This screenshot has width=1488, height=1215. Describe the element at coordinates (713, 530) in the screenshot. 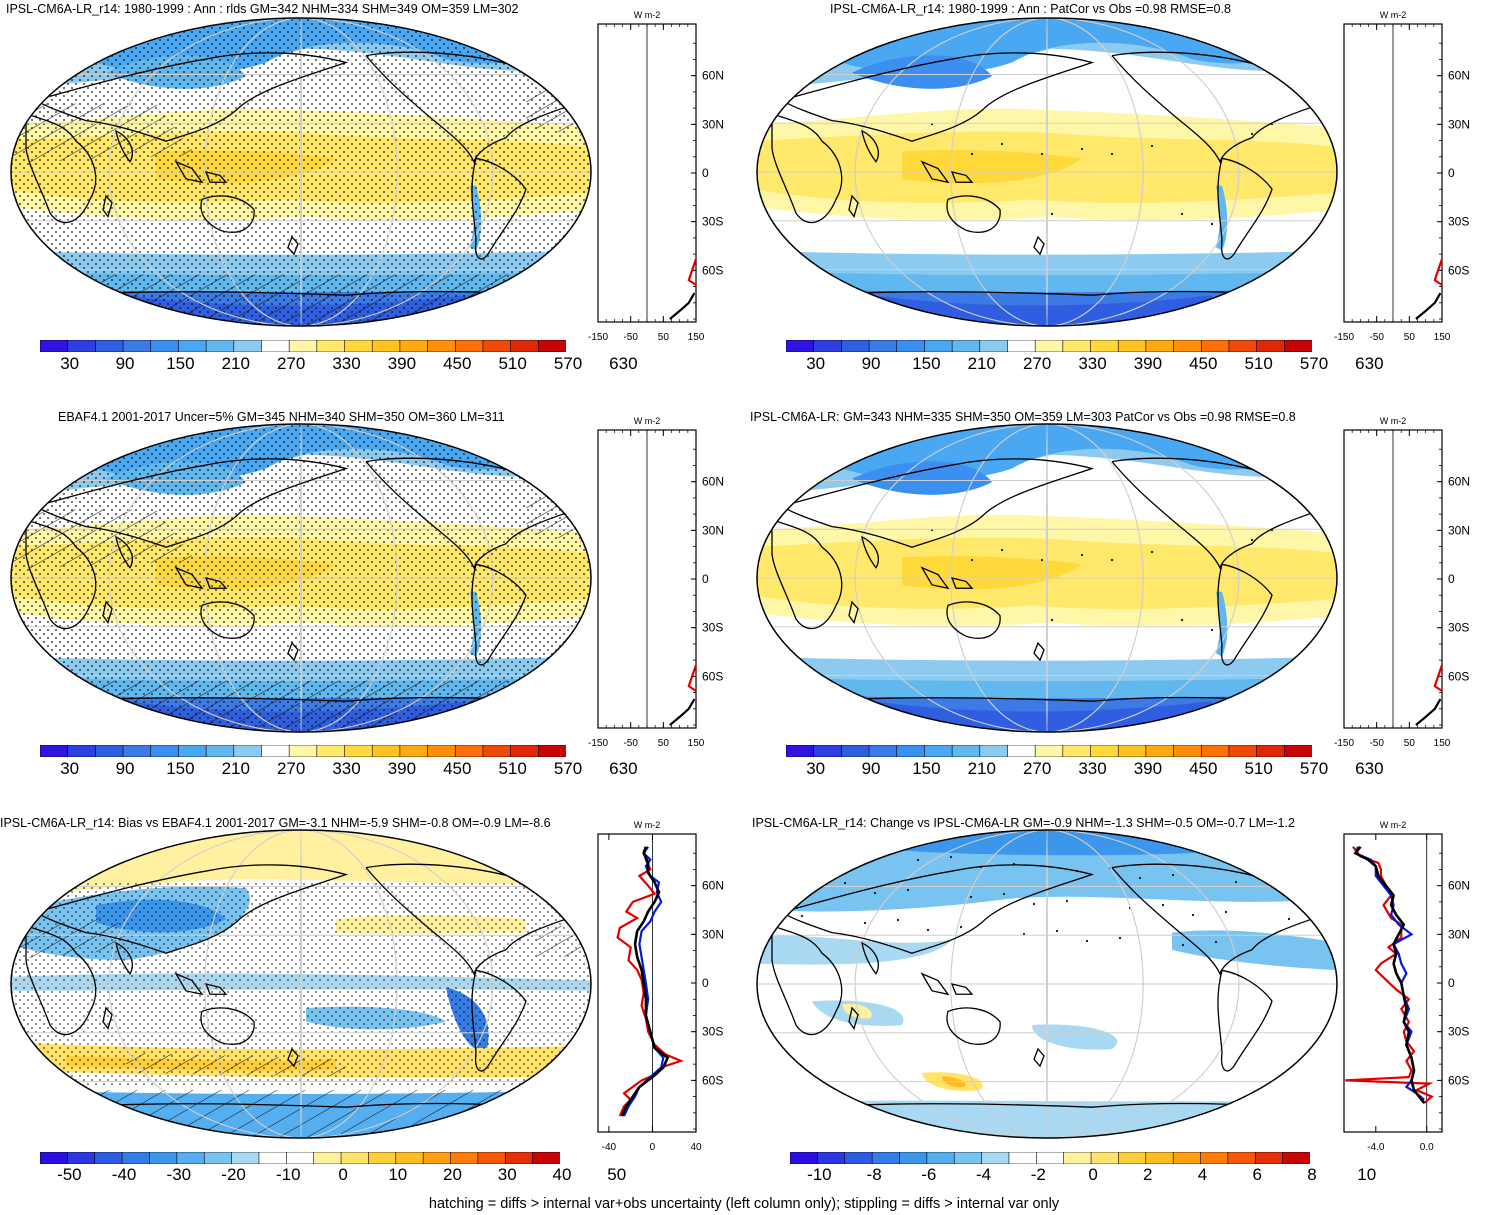

I see `profile-y-tick-label: 30N` at that location.